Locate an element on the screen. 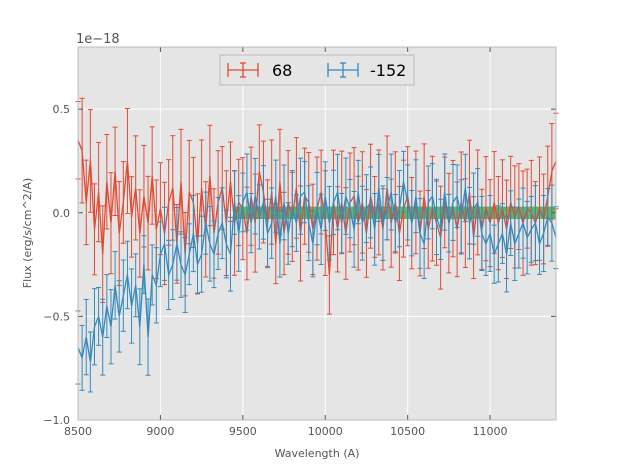 This screenshot has width=617, height=467. offset-label: 1e−18 is located at coordinates (98, 39).